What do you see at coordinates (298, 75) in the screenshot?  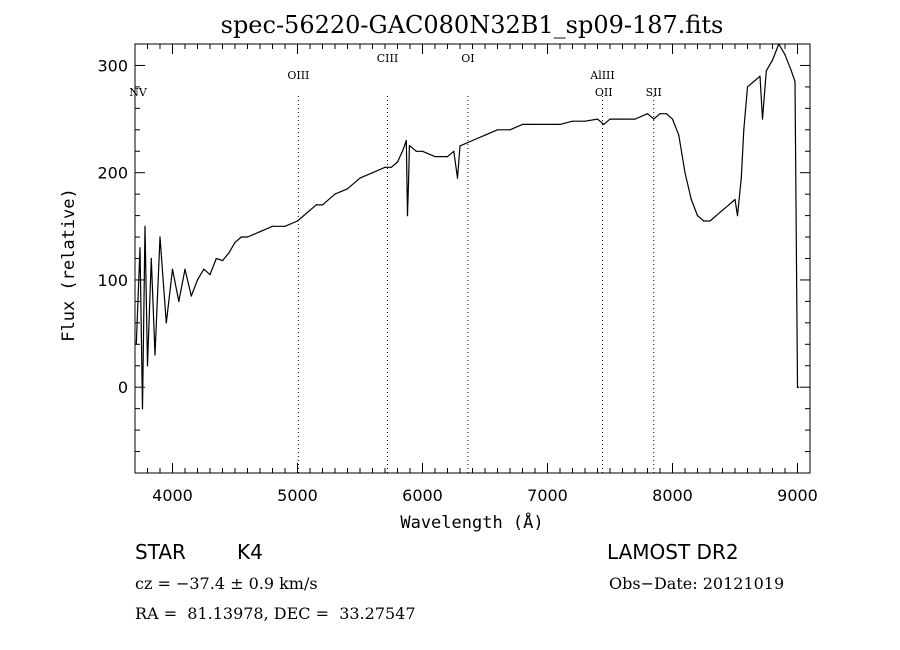 I see `line-label-oiii: OIII` at bounding box center [298, 75].